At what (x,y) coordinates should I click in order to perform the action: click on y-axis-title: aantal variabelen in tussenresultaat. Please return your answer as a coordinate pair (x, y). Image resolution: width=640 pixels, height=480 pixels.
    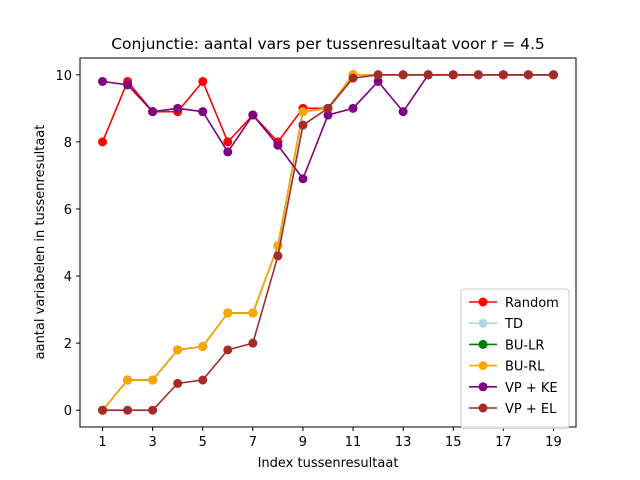
    Looking at the image, I should click on (40, 242).